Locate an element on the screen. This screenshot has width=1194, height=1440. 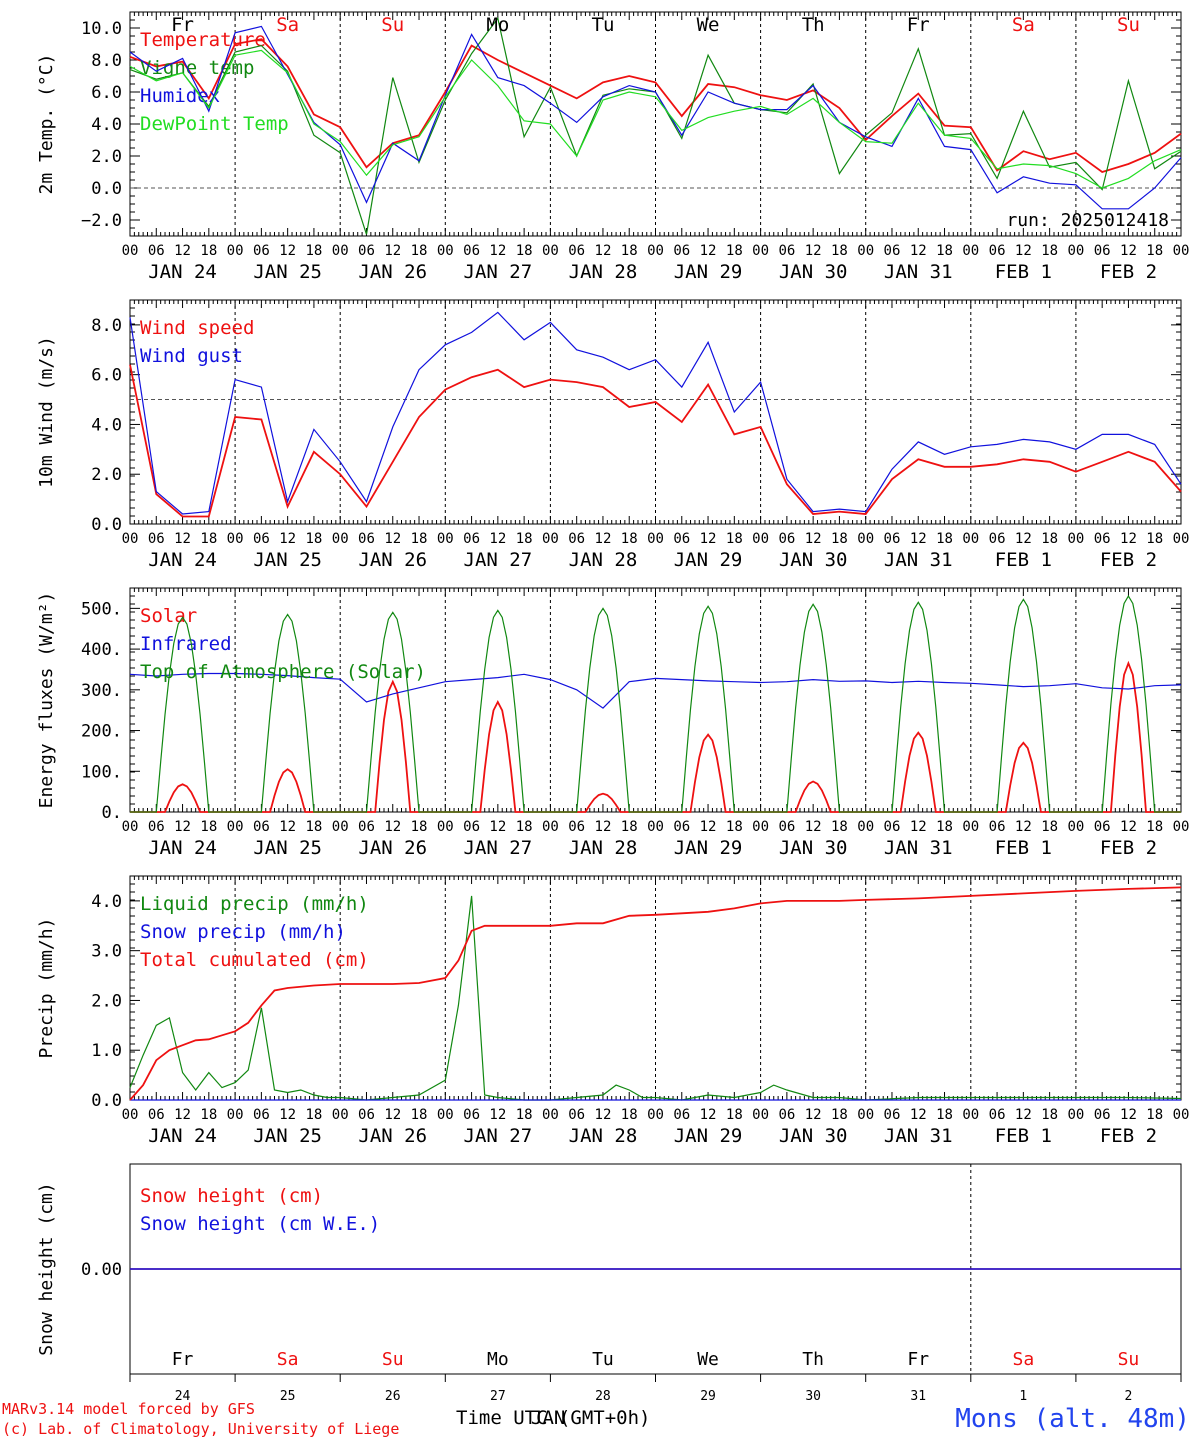
plot-frame is located at coordinates (655, 412).